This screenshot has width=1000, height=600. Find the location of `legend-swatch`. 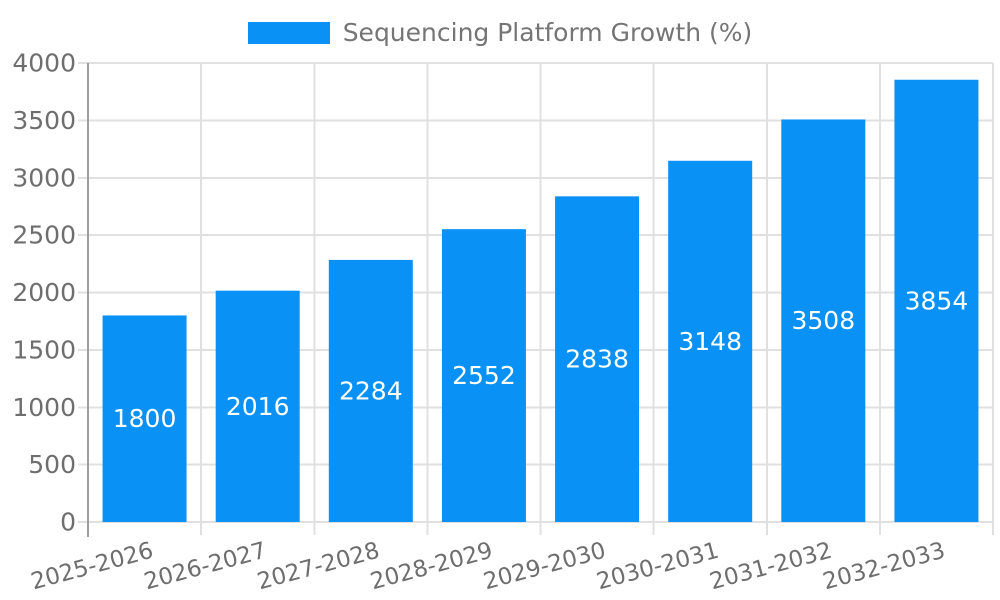

legend-swatch is located at coordinates (288, 33).